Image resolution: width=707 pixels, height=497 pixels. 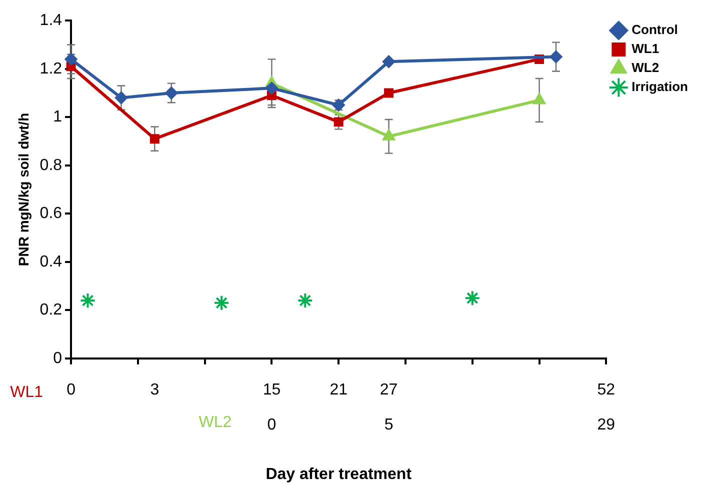 What do you see at coordinates (339, 474) in the screenshot?
I see `x-axis-title: Day after treatment` at bounding box center [339, 474].